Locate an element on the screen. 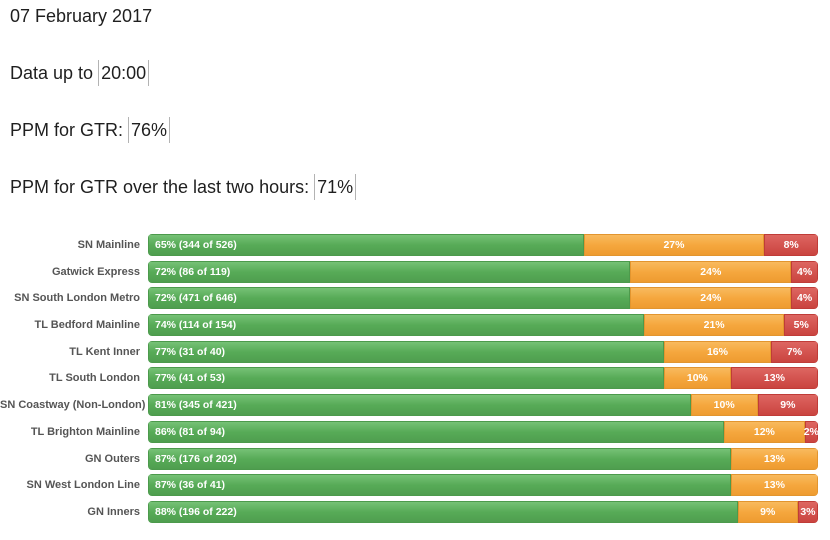 Image resolution: width=830 pixels, height=540 pixels. bar-segment-red: 5% is located at coordinates (801, 325).